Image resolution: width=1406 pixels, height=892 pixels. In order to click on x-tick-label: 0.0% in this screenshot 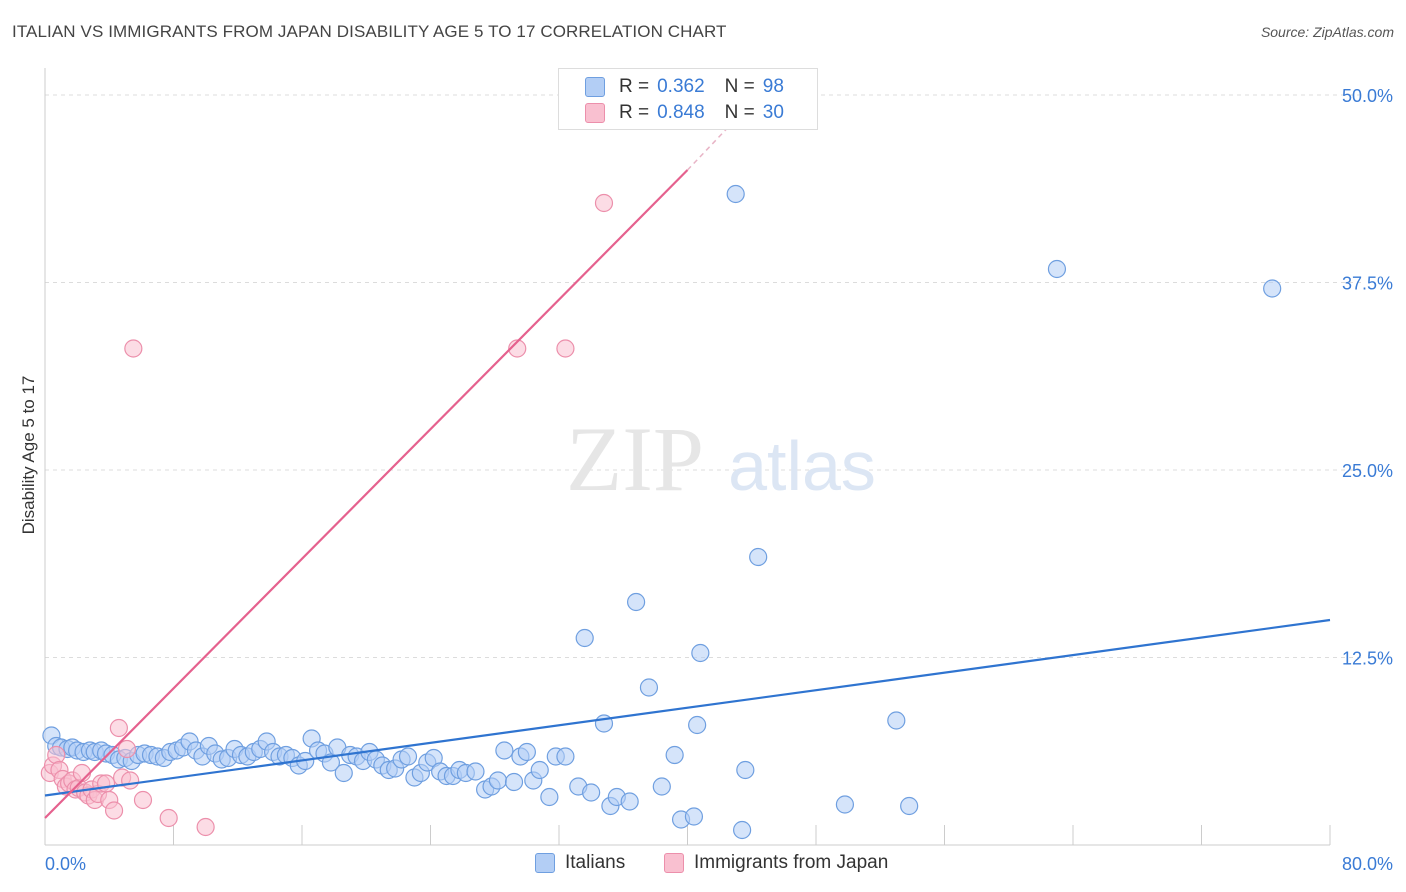, I will do `click(65, 864)`.